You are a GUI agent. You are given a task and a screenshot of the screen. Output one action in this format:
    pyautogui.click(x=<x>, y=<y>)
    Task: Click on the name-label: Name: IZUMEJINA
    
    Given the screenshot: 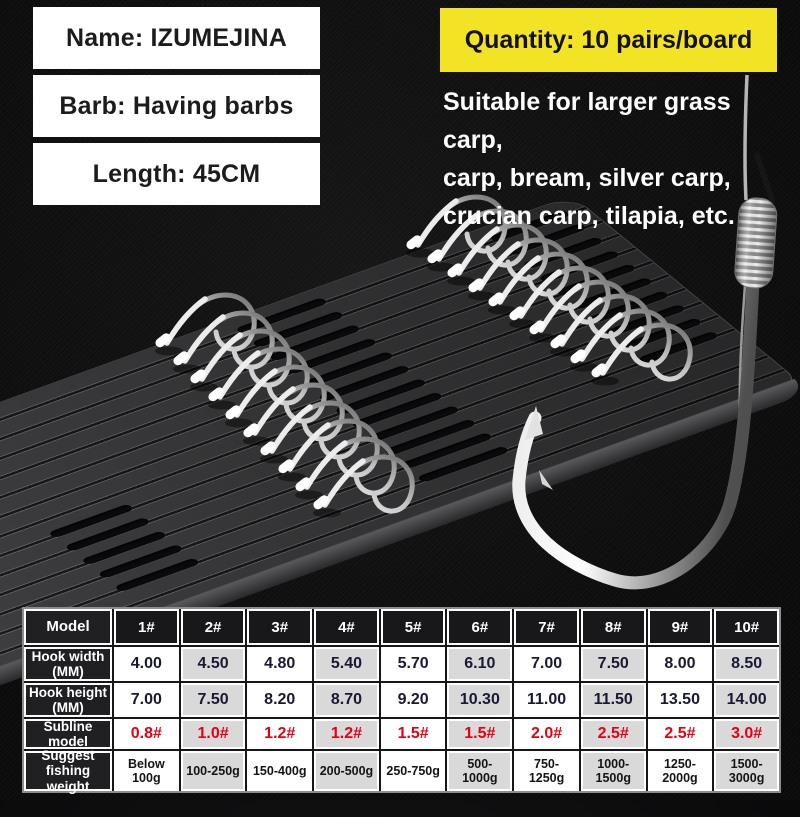 What is the action you would take?
    pyautogui.click(x=176, y=38)
    